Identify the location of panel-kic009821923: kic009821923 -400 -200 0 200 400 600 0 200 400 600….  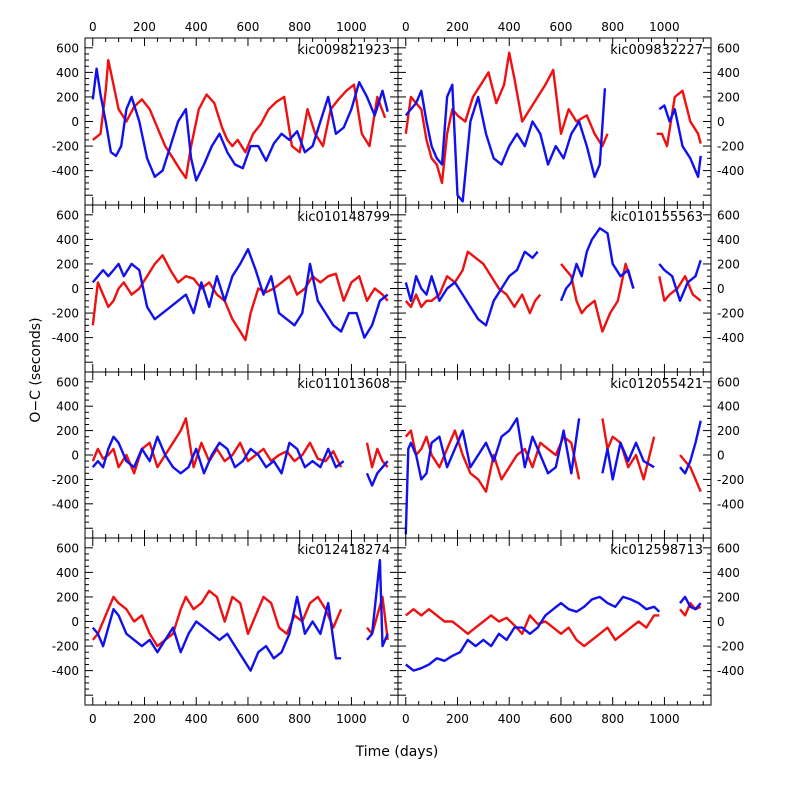
(225, 113).